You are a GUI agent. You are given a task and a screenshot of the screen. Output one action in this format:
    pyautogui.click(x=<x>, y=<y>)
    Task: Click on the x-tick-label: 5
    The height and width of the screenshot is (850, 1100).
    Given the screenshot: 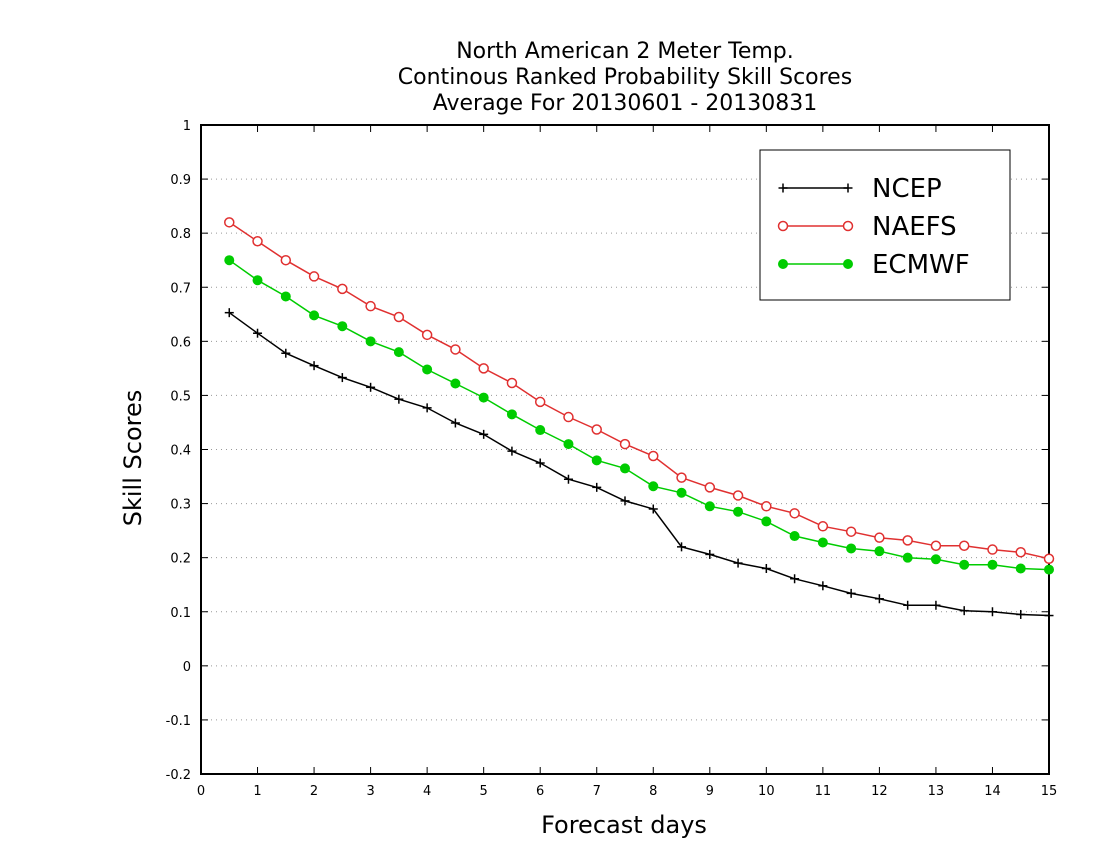 What is the action you would take?
    pyautogui.click(x=484, y=791)
    